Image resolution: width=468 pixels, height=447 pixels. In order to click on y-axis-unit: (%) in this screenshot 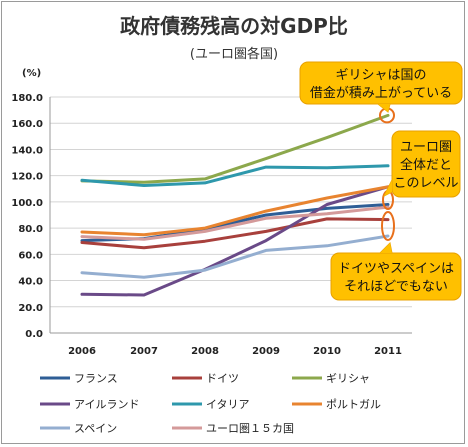, I will do `click(31, 73)`.